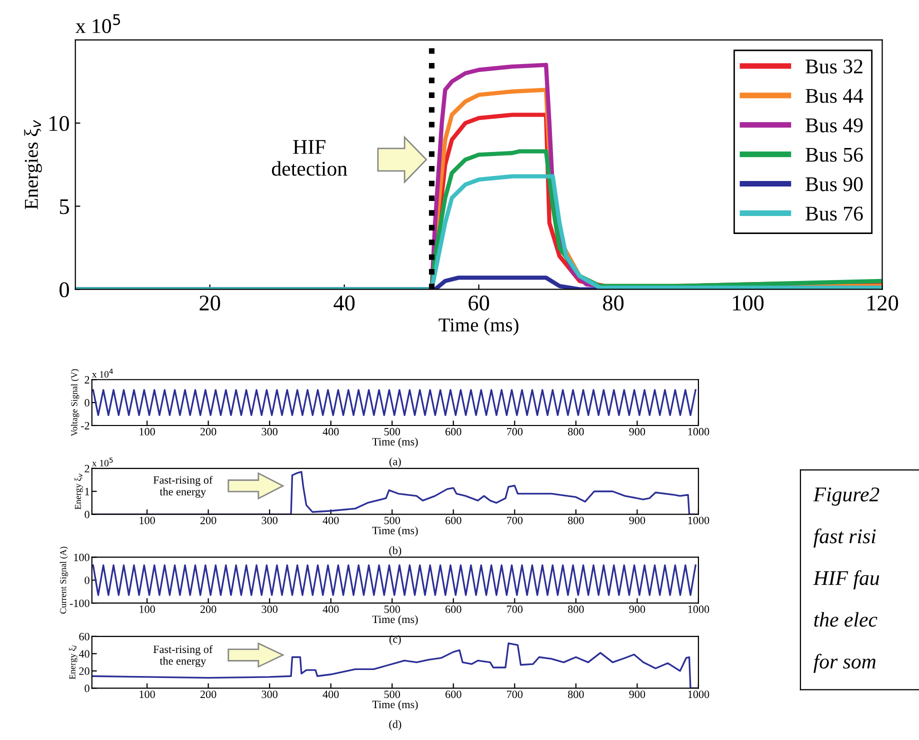 The width and height of the screenshot is (919, 740). Describe the element at coordinates (33, 165) in the screenshot. I see `y-axis-title: Energies ξ$_{v}$` at that location.